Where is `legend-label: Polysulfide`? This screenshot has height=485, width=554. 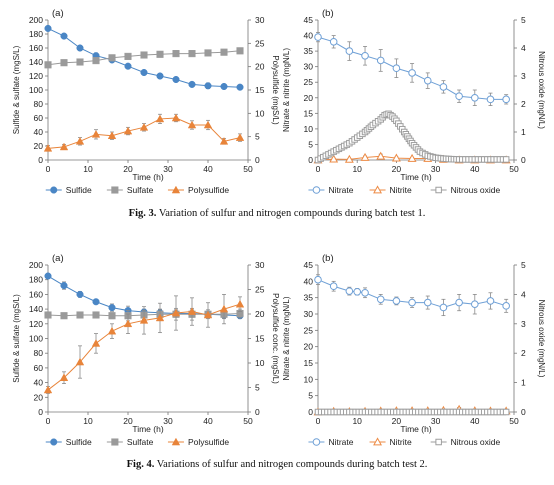
legend-label: Polysulfide is located at coordinates (208, 190).